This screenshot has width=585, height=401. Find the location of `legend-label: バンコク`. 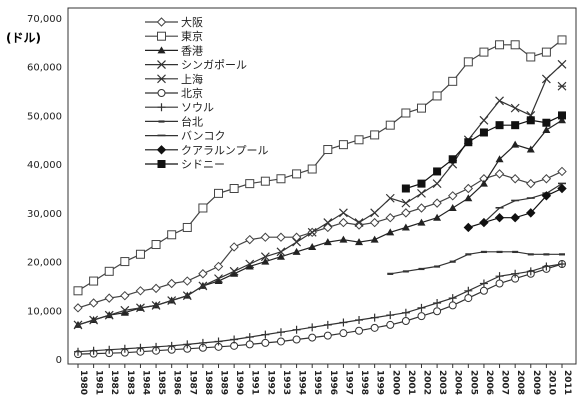

legend-label: バンコク is located at coordinates (203, 136).